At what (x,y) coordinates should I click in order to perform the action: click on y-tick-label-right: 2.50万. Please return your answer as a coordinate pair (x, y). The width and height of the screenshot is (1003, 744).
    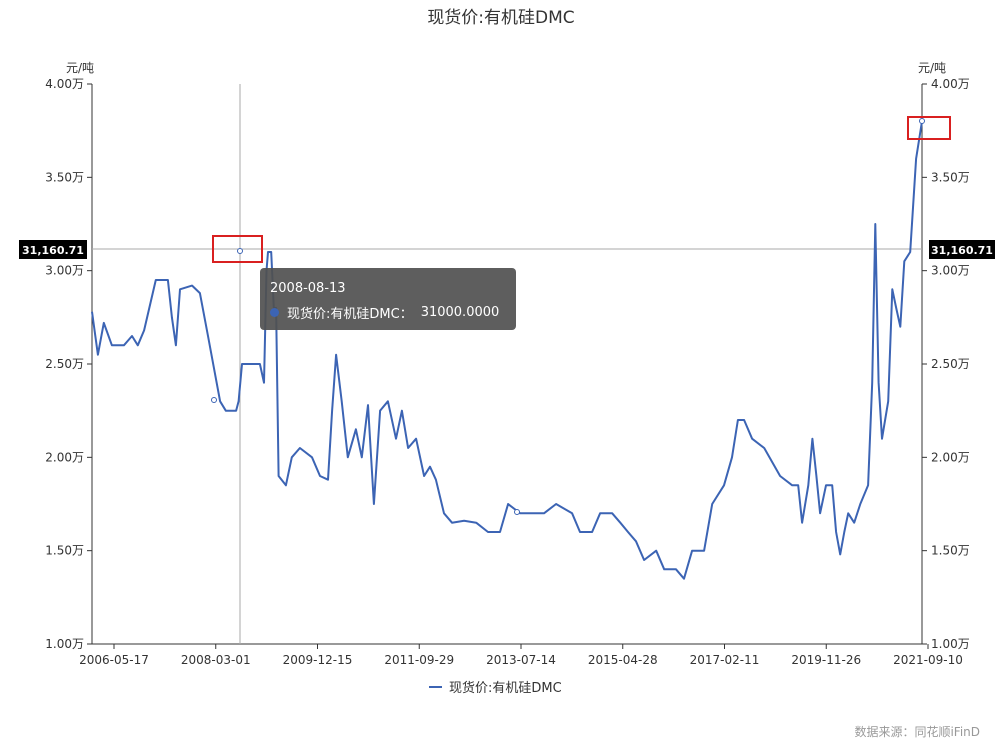
    Looking at the image, I should click on (950, 364).